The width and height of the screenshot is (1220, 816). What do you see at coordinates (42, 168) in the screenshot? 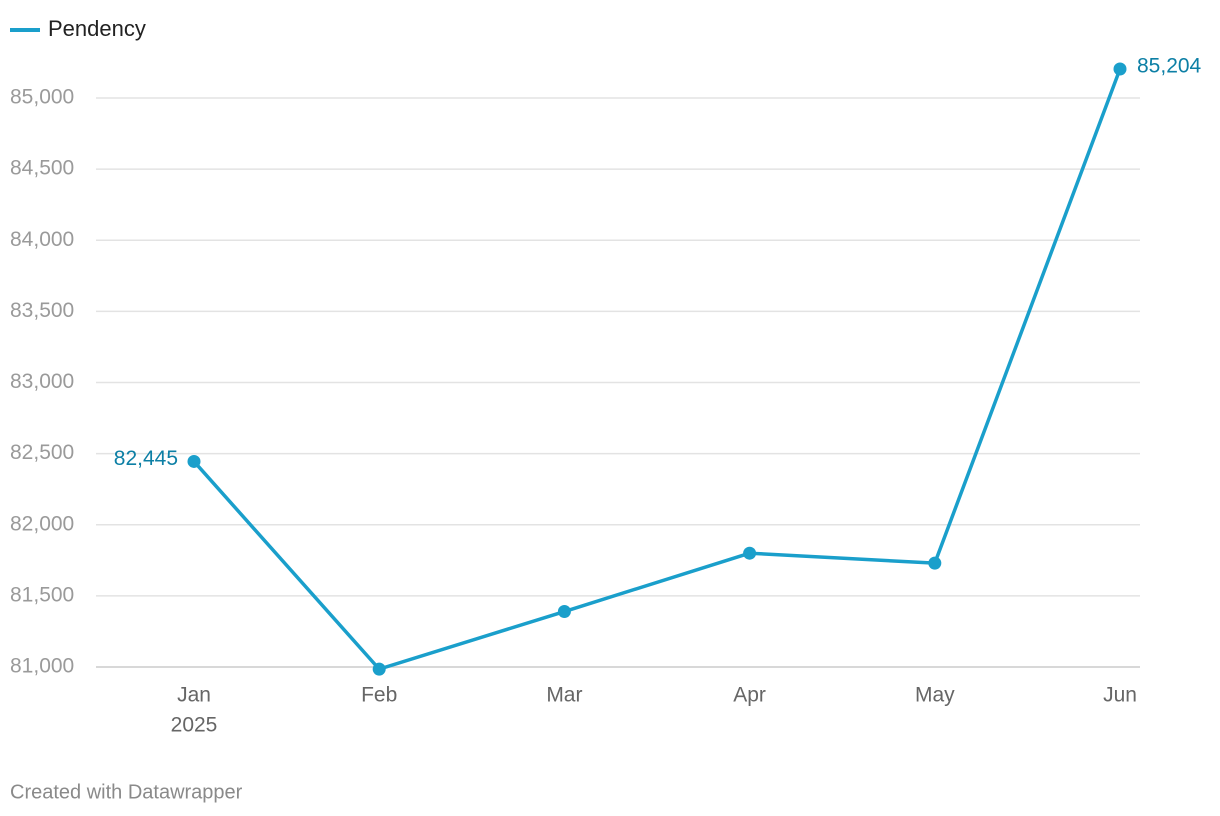
I see `y-tick-label: 84,500` at bounding box center [42, 168].